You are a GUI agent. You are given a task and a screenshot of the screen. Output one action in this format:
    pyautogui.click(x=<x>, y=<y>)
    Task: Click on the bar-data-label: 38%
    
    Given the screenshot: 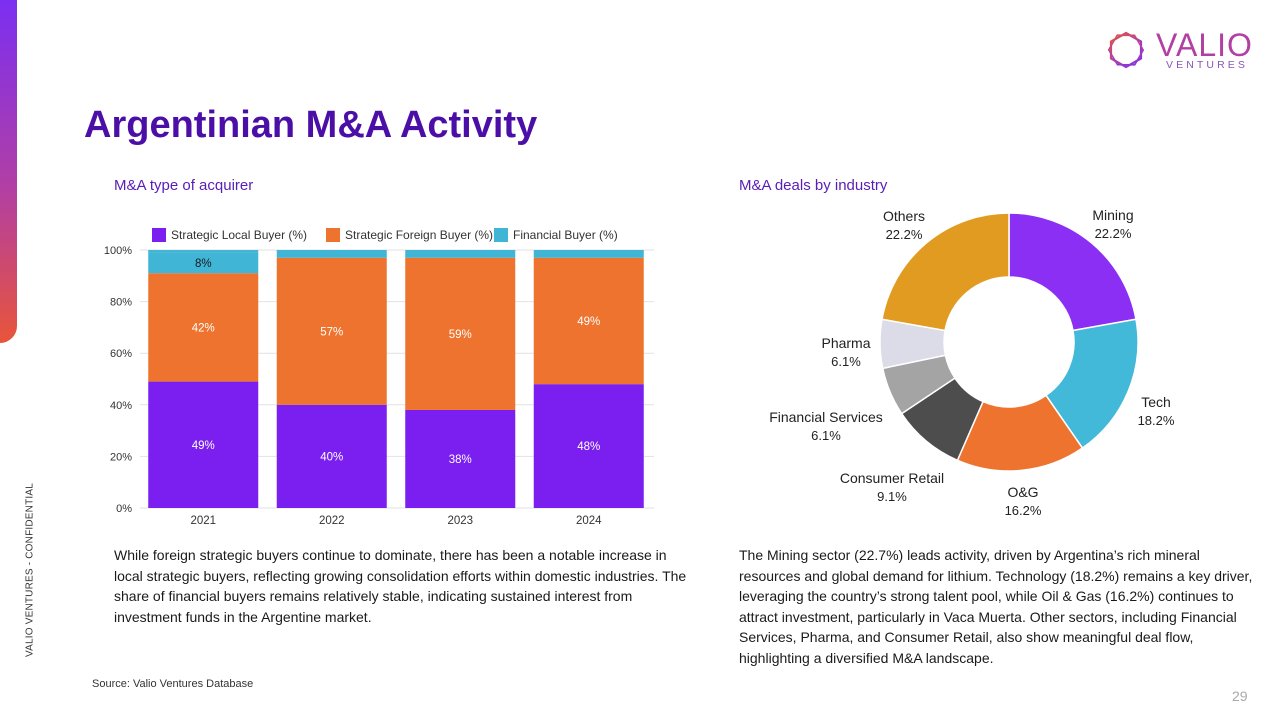 What is the action you would take?
    pyautogui.click(x=460, y=460)
    